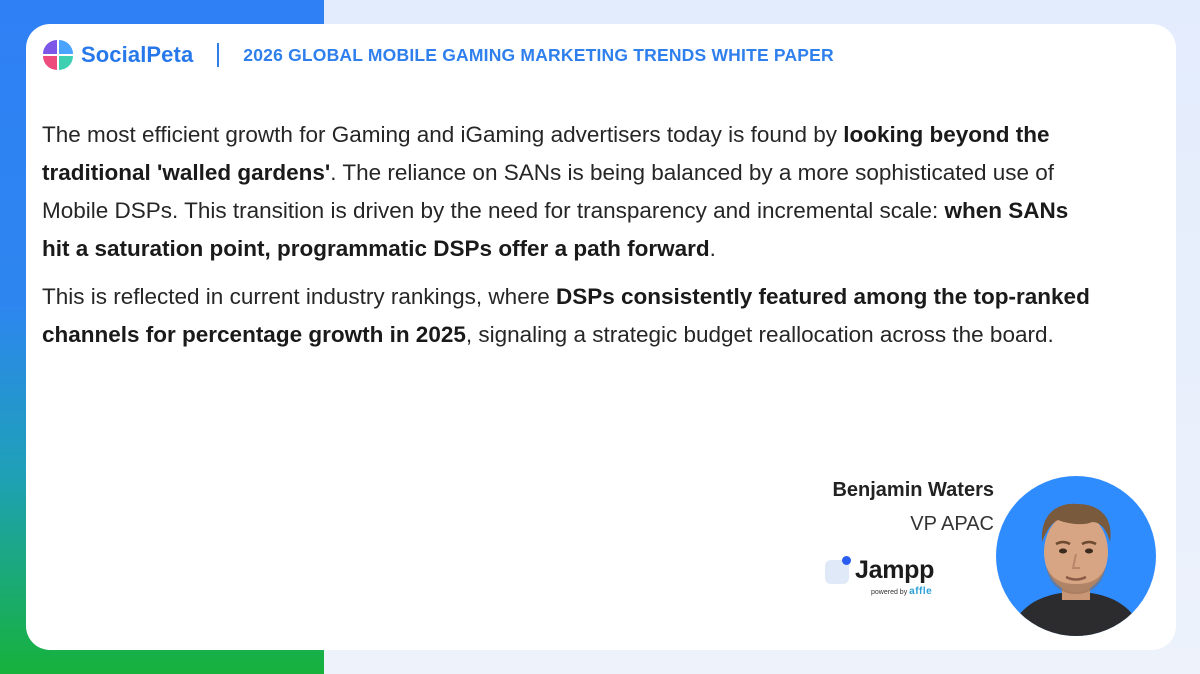  Describe the element at coordinates (218, 55) in the screenshot. I see `header-divider` at that location.